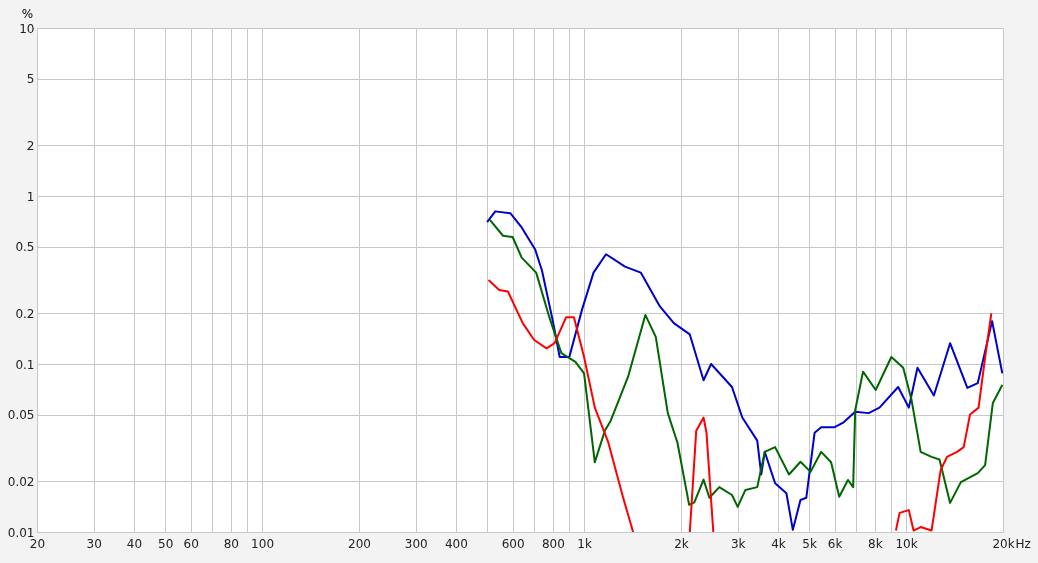  Describe the element at coordinates (809, 543) in the screenshot. I see `x-tick-label: 5k` at that location.